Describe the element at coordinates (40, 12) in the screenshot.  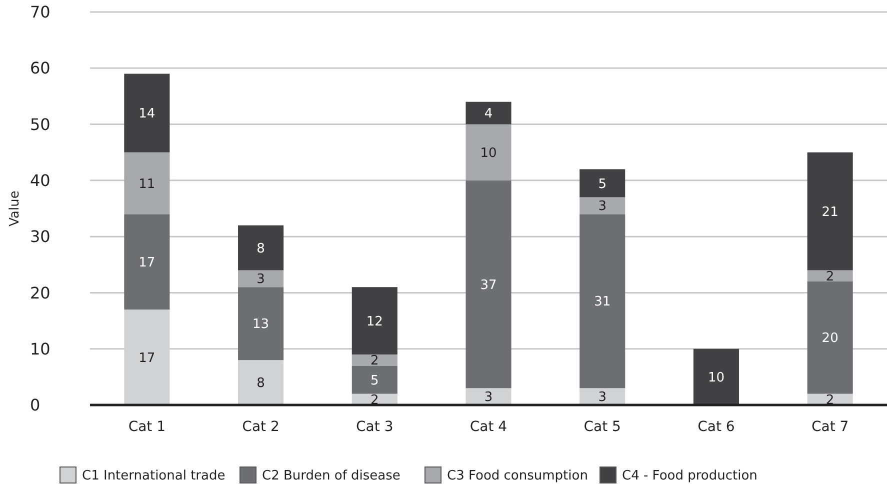
I see `y-tick-label: 70` at that location.